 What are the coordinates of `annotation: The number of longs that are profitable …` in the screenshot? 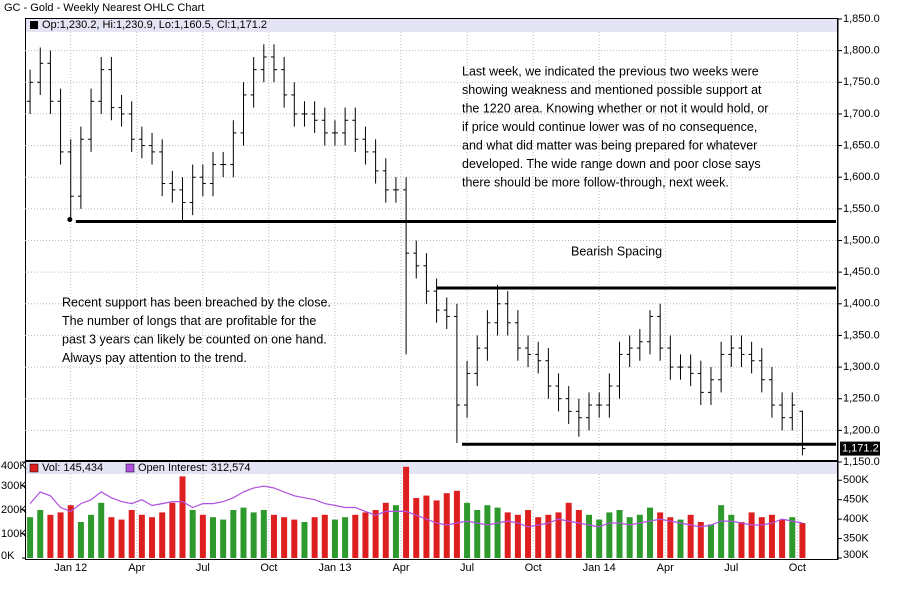 It's located at (189, 321).